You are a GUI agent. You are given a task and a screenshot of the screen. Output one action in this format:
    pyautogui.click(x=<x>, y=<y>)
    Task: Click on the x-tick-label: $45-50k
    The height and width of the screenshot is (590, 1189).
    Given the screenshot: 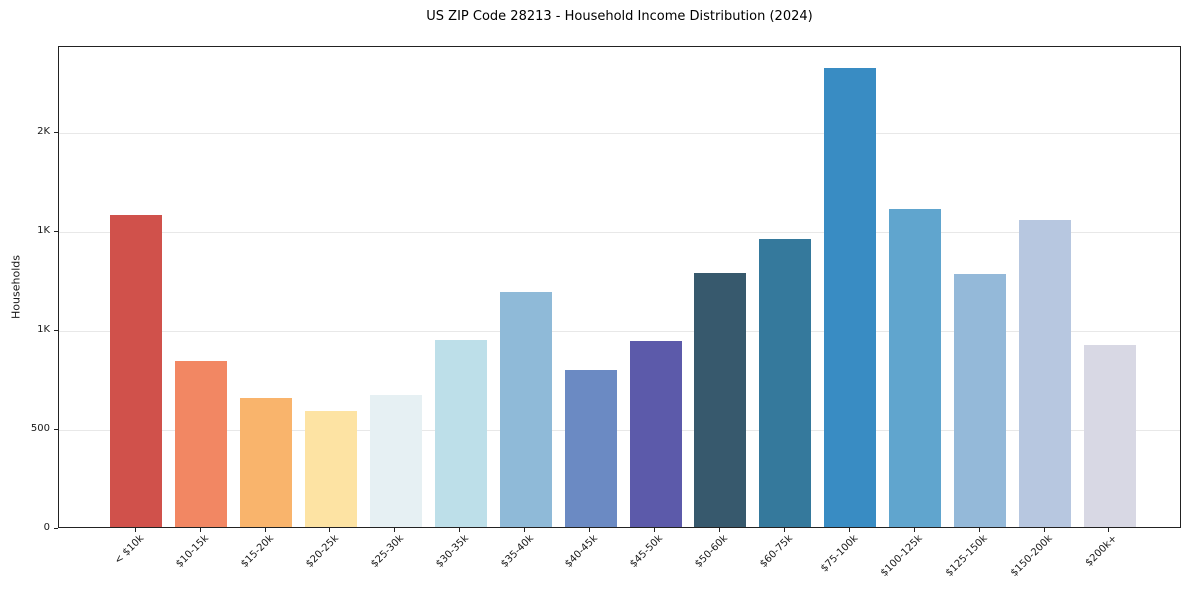 What is the action you would take?
    pyautogui.click(x=647, y=551)
    